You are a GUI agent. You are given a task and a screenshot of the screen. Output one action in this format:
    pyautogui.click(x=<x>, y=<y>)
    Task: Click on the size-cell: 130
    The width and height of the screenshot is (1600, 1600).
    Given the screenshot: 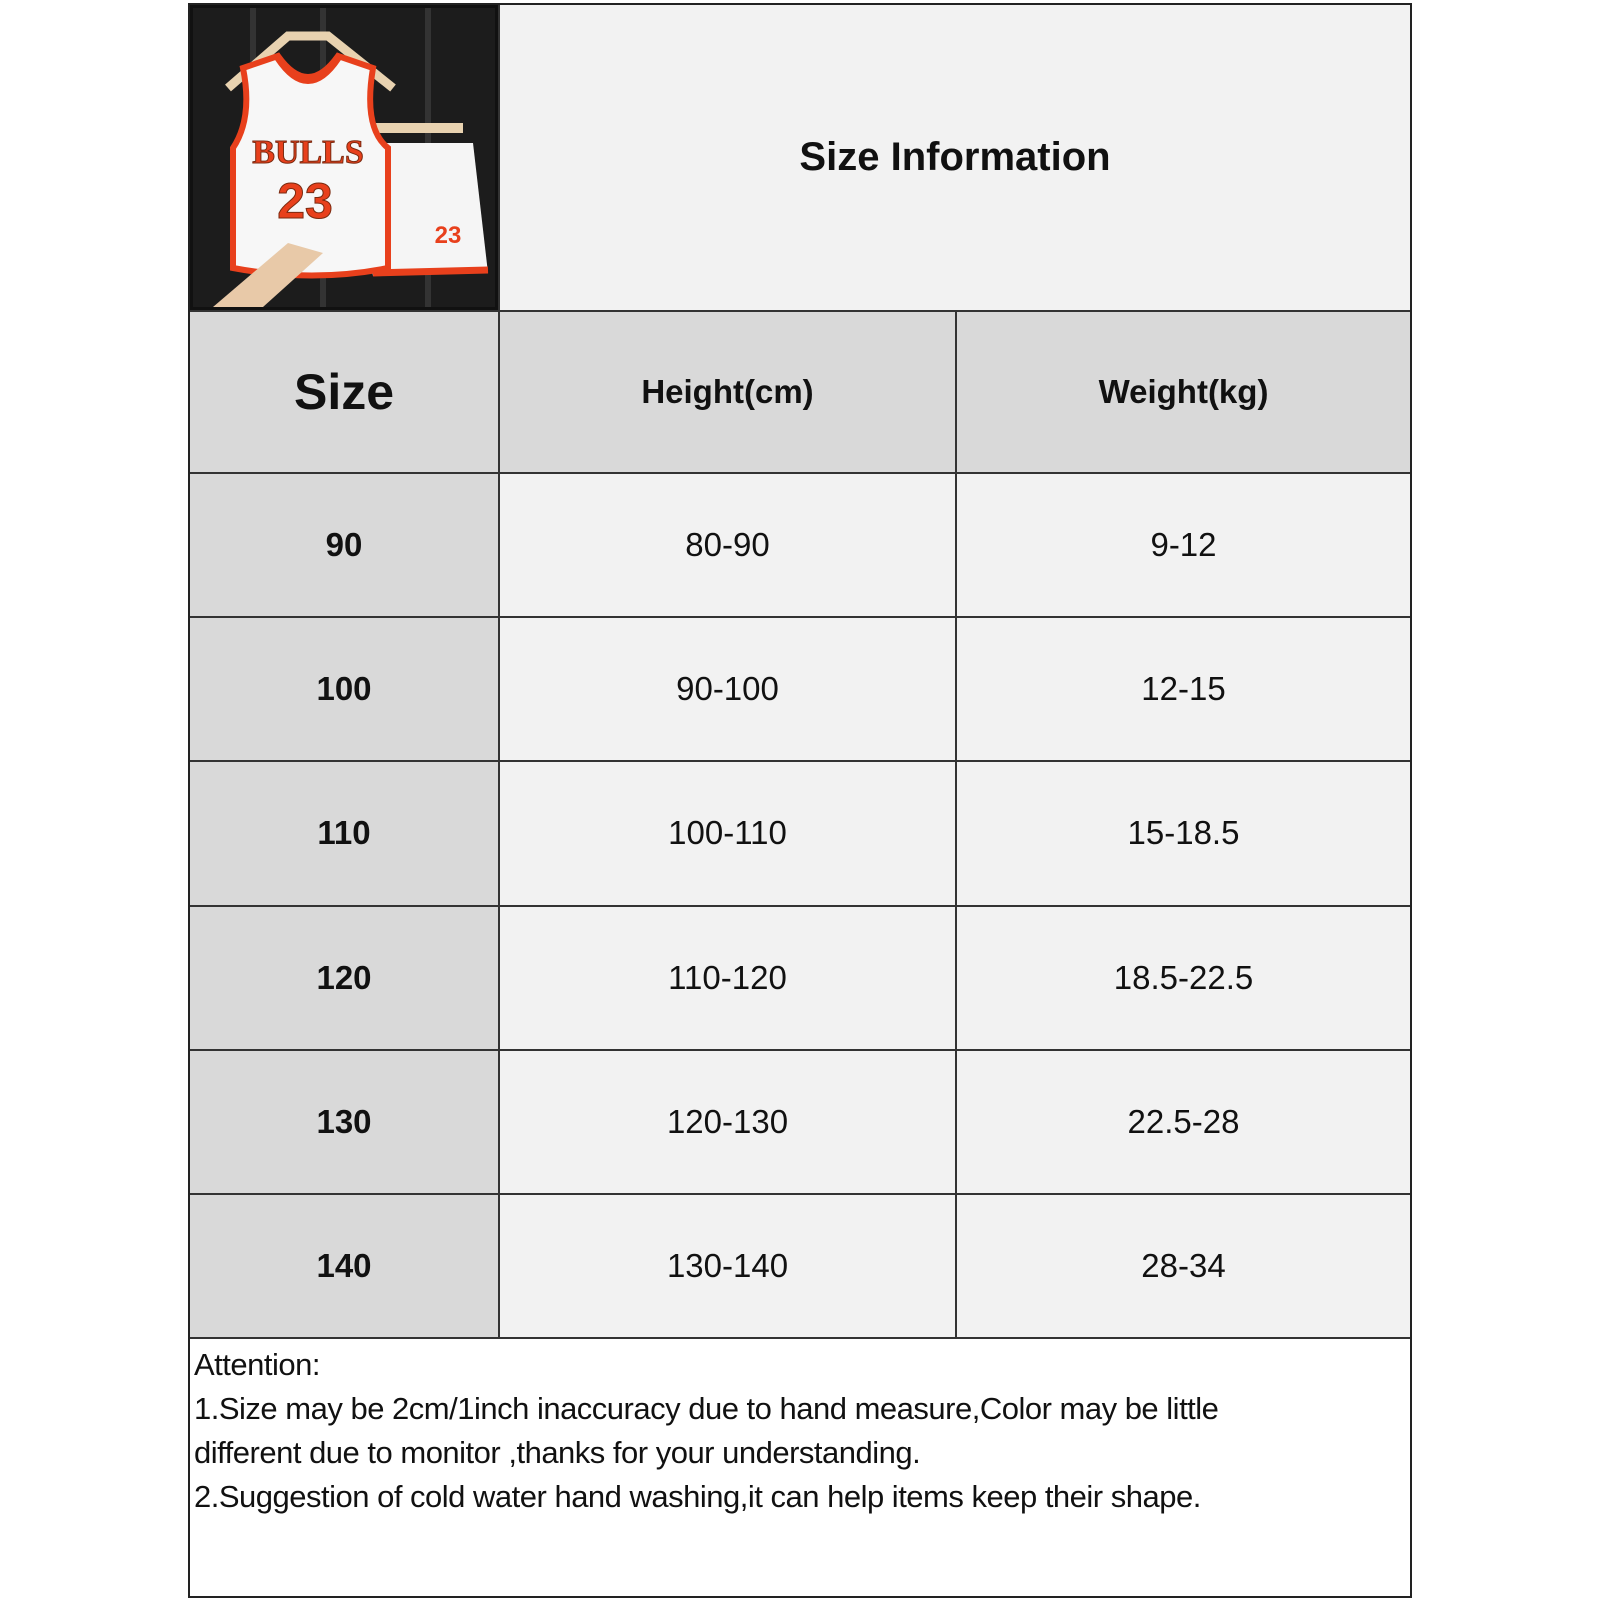 What is the action you would take?
    pyautogui.click(x=345, y=1122)
    